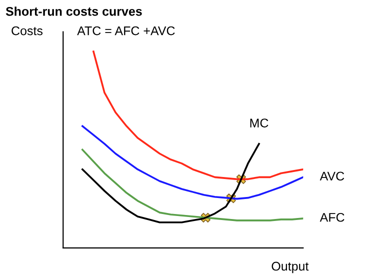 Image resolution: width=367 pixels, height=277 pixels. What do you see at coordinates (332, 217) in the screenshot?
I see `series-label: AFC` at bounding box center [332, 217].